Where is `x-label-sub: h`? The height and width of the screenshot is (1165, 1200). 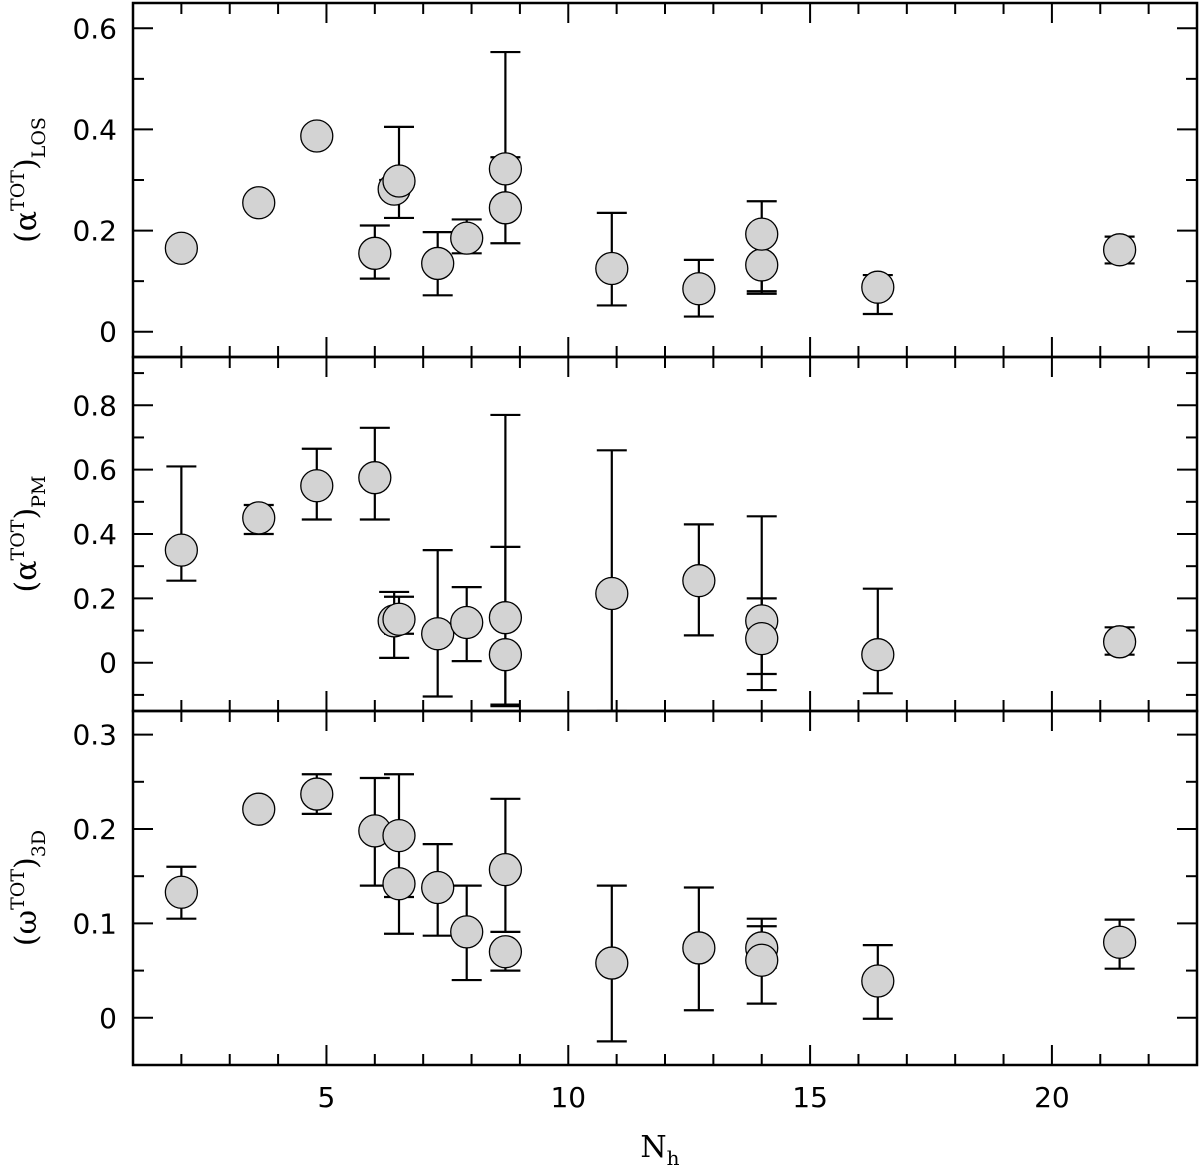
x-label-sub: h is located at coordinates (673, 1155).